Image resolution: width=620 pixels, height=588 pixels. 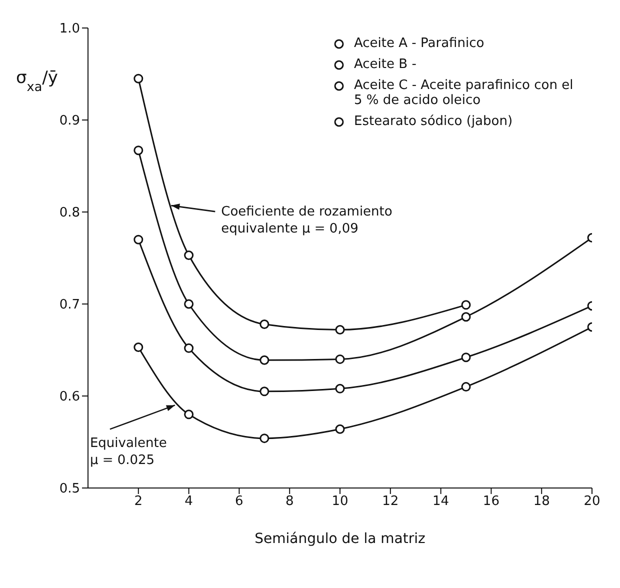 I want to click on y-tick-label: 1.0, so click(x=69, y=29).